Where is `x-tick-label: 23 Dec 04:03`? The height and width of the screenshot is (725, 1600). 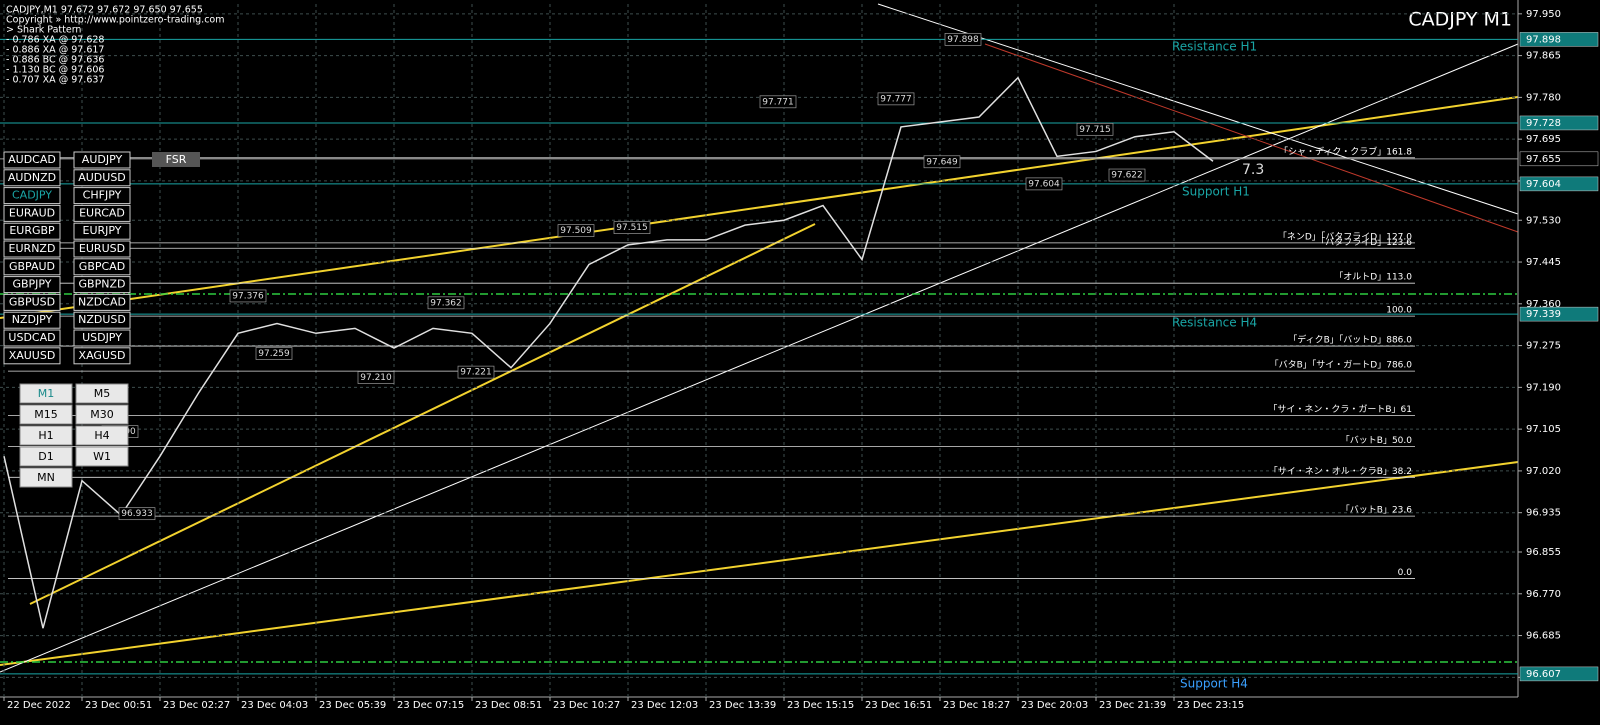
x-tick-label: 23 Dec 04:03 is located at coordinates (274, 705).